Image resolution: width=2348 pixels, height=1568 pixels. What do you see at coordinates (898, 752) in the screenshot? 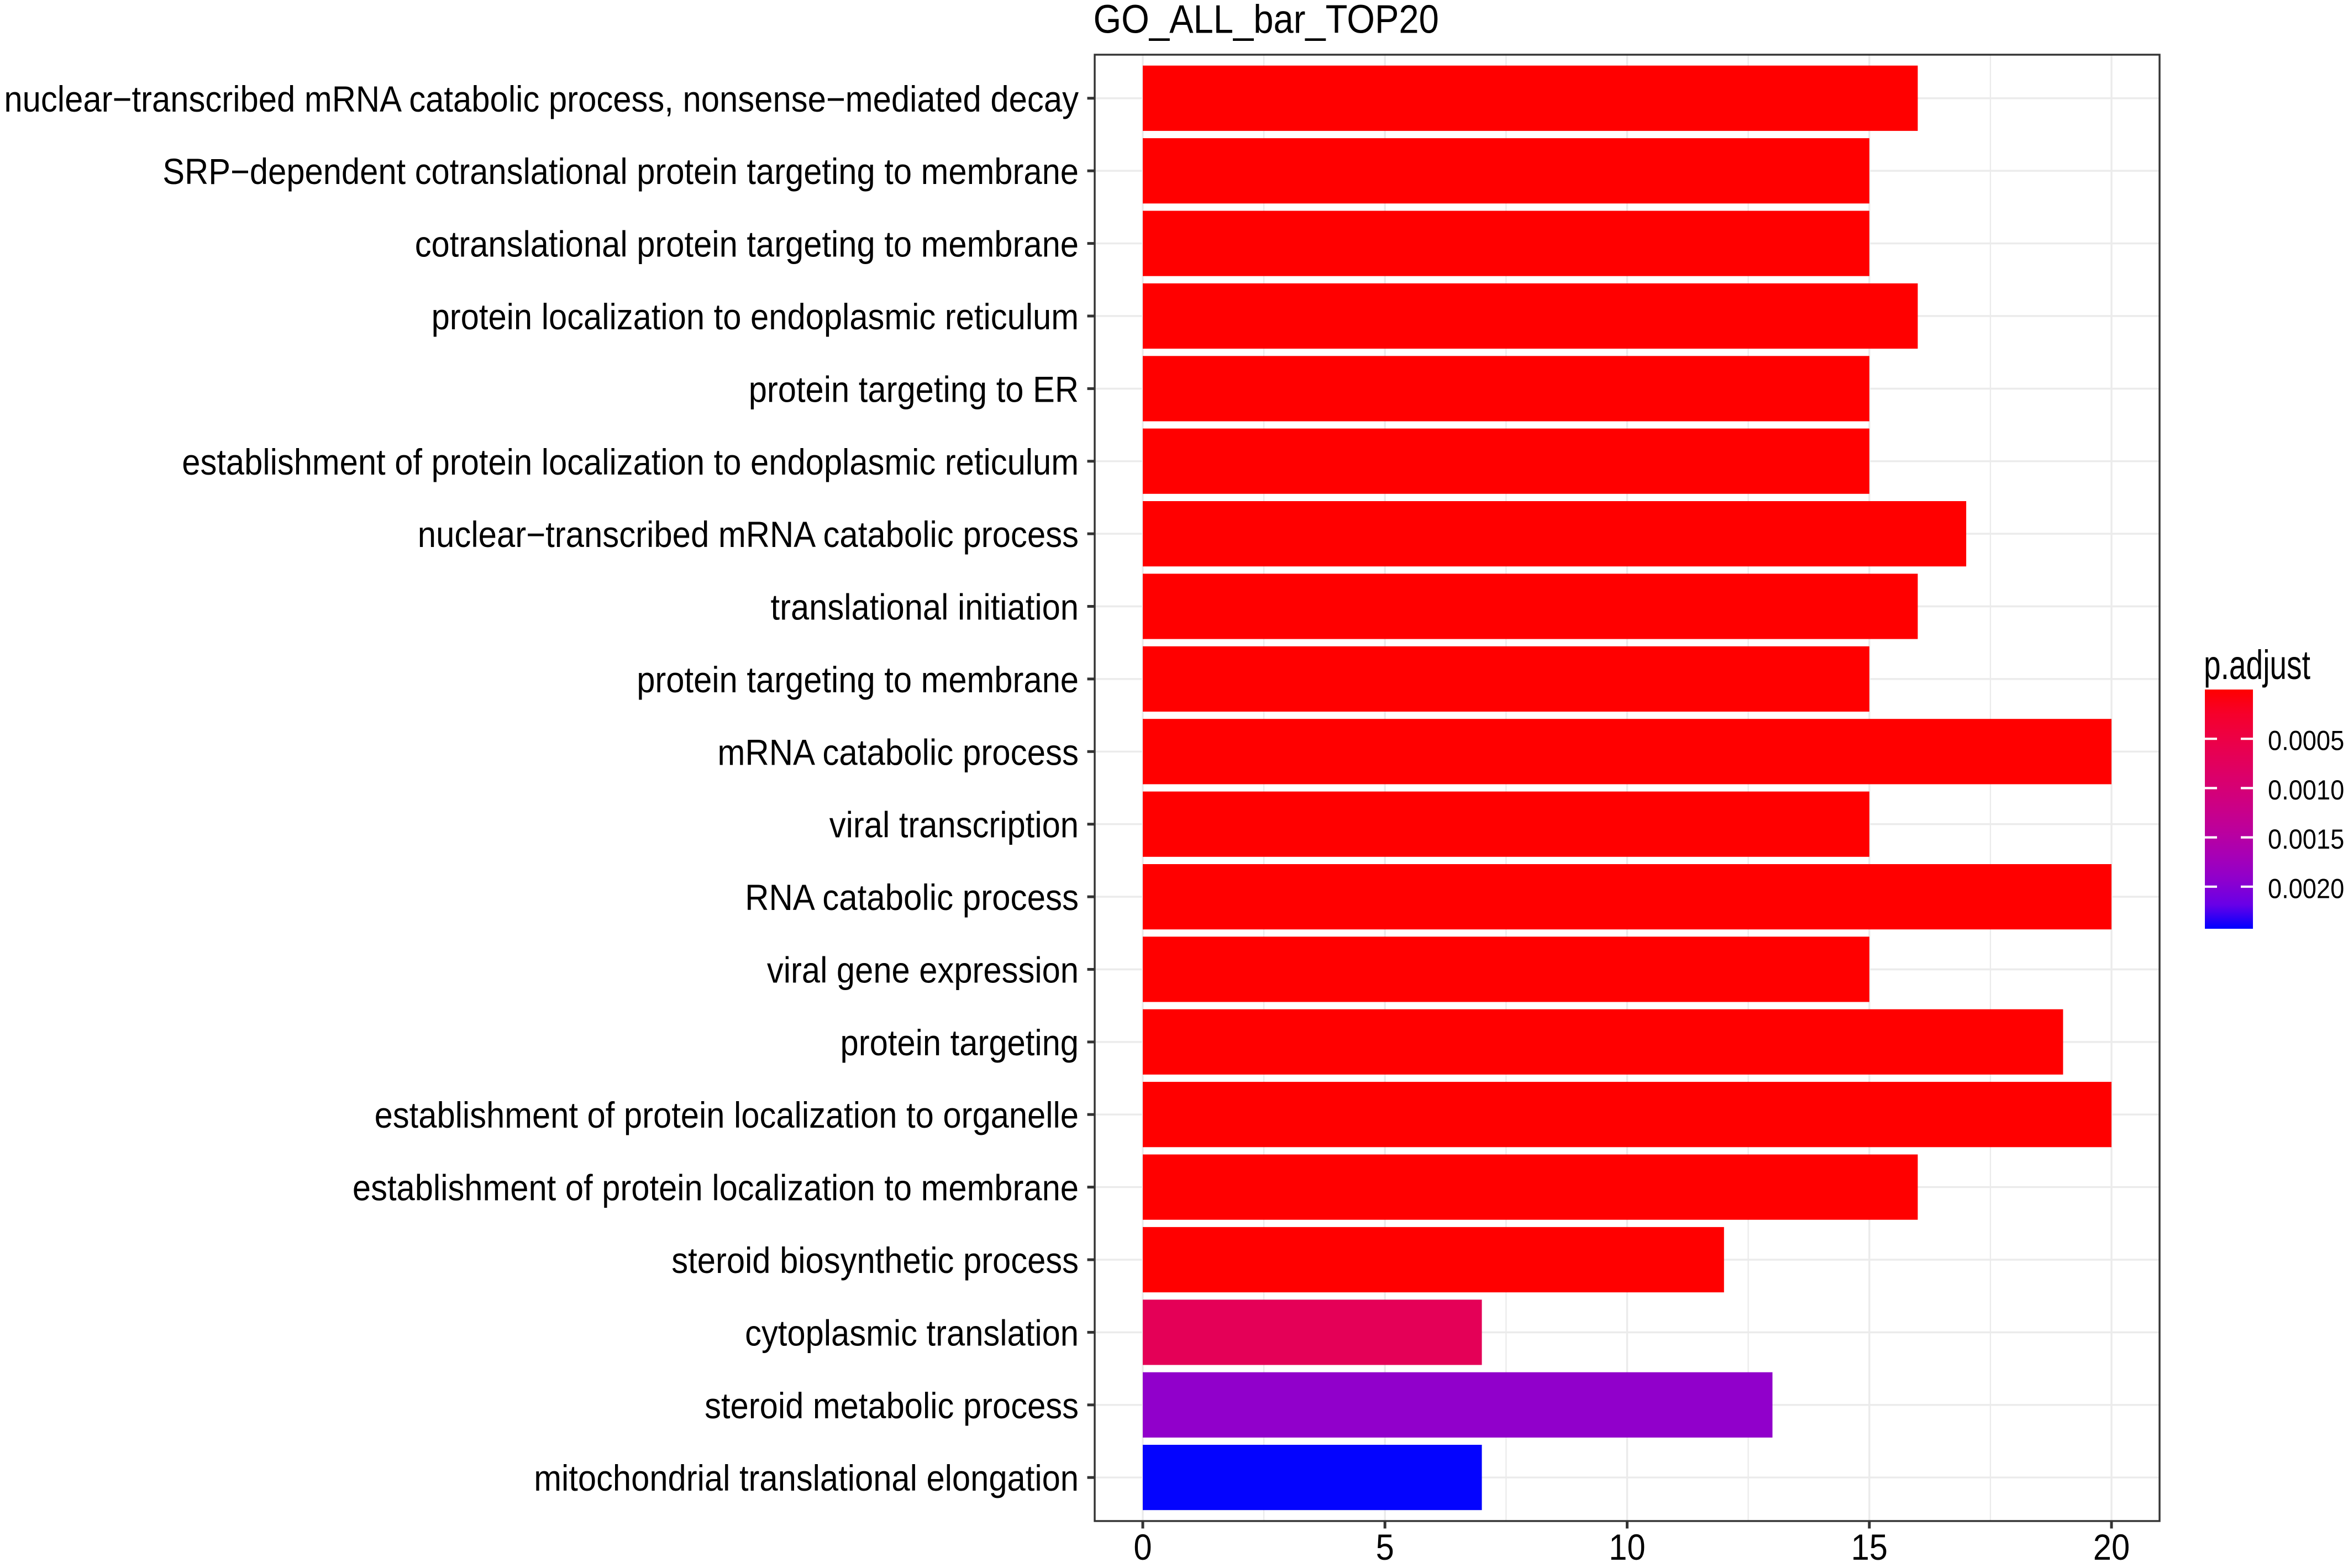
I see `svg-text: mRNA catabolic process` at bounding box center [898, 752].